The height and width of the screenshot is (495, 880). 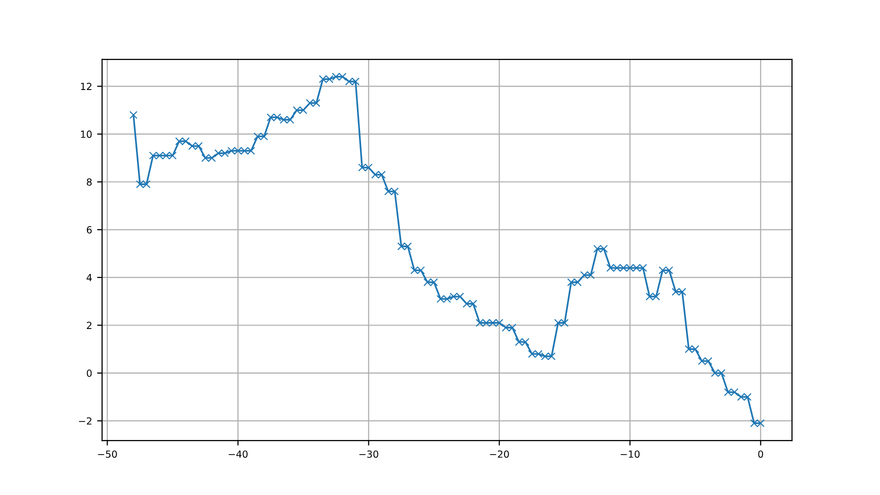 What do you see at coordinates (89, 325) in the screenshot?
I see `y-tick-label: 2` at bounding box center [89, 325].